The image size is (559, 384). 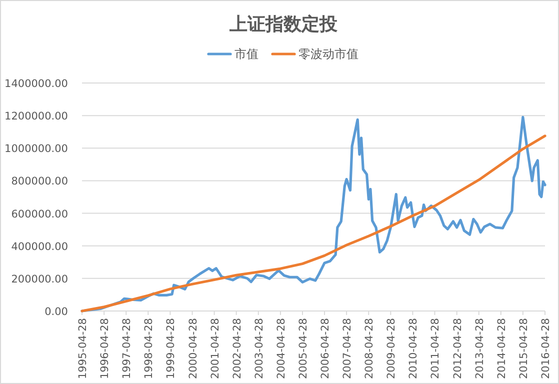 I want to click on x-tick-label: 1999-04-28, so click(x=171, y=349).